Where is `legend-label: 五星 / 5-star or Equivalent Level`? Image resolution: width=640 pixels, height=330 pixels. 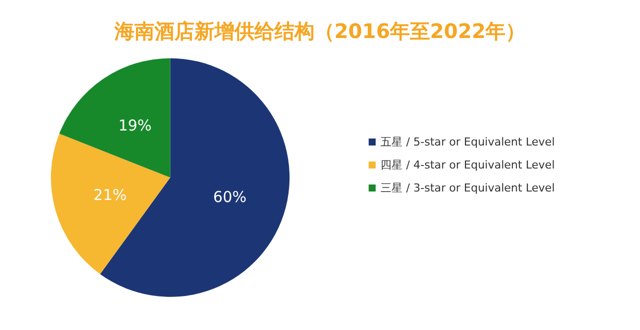
legend-label: 五星 / 5-star or Equivalent Level is located at coordinates (467, 142).